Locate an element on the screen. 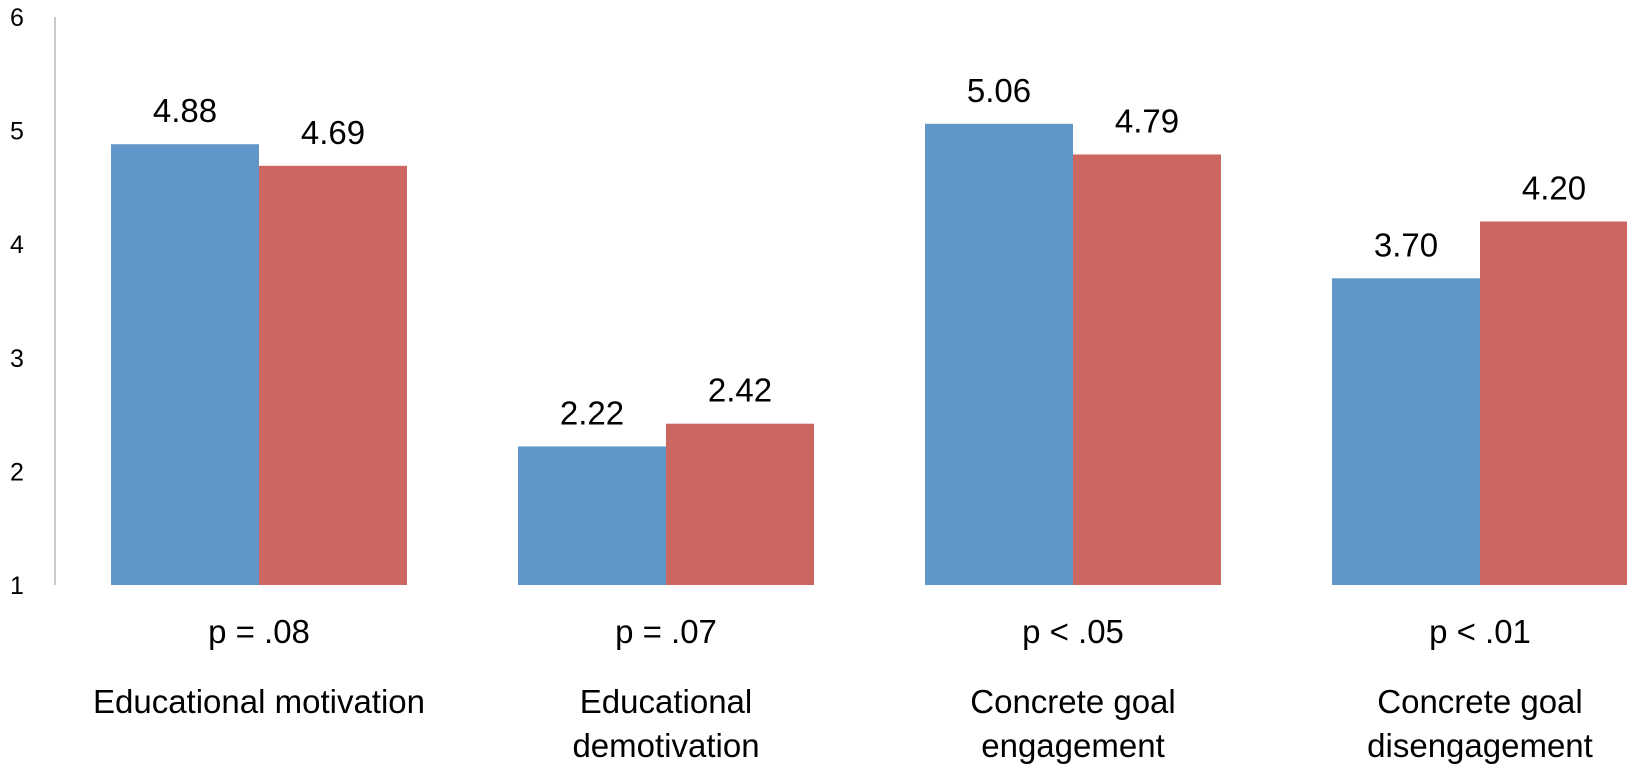  category-label: disengagement is located at coordinates (1480, 745).